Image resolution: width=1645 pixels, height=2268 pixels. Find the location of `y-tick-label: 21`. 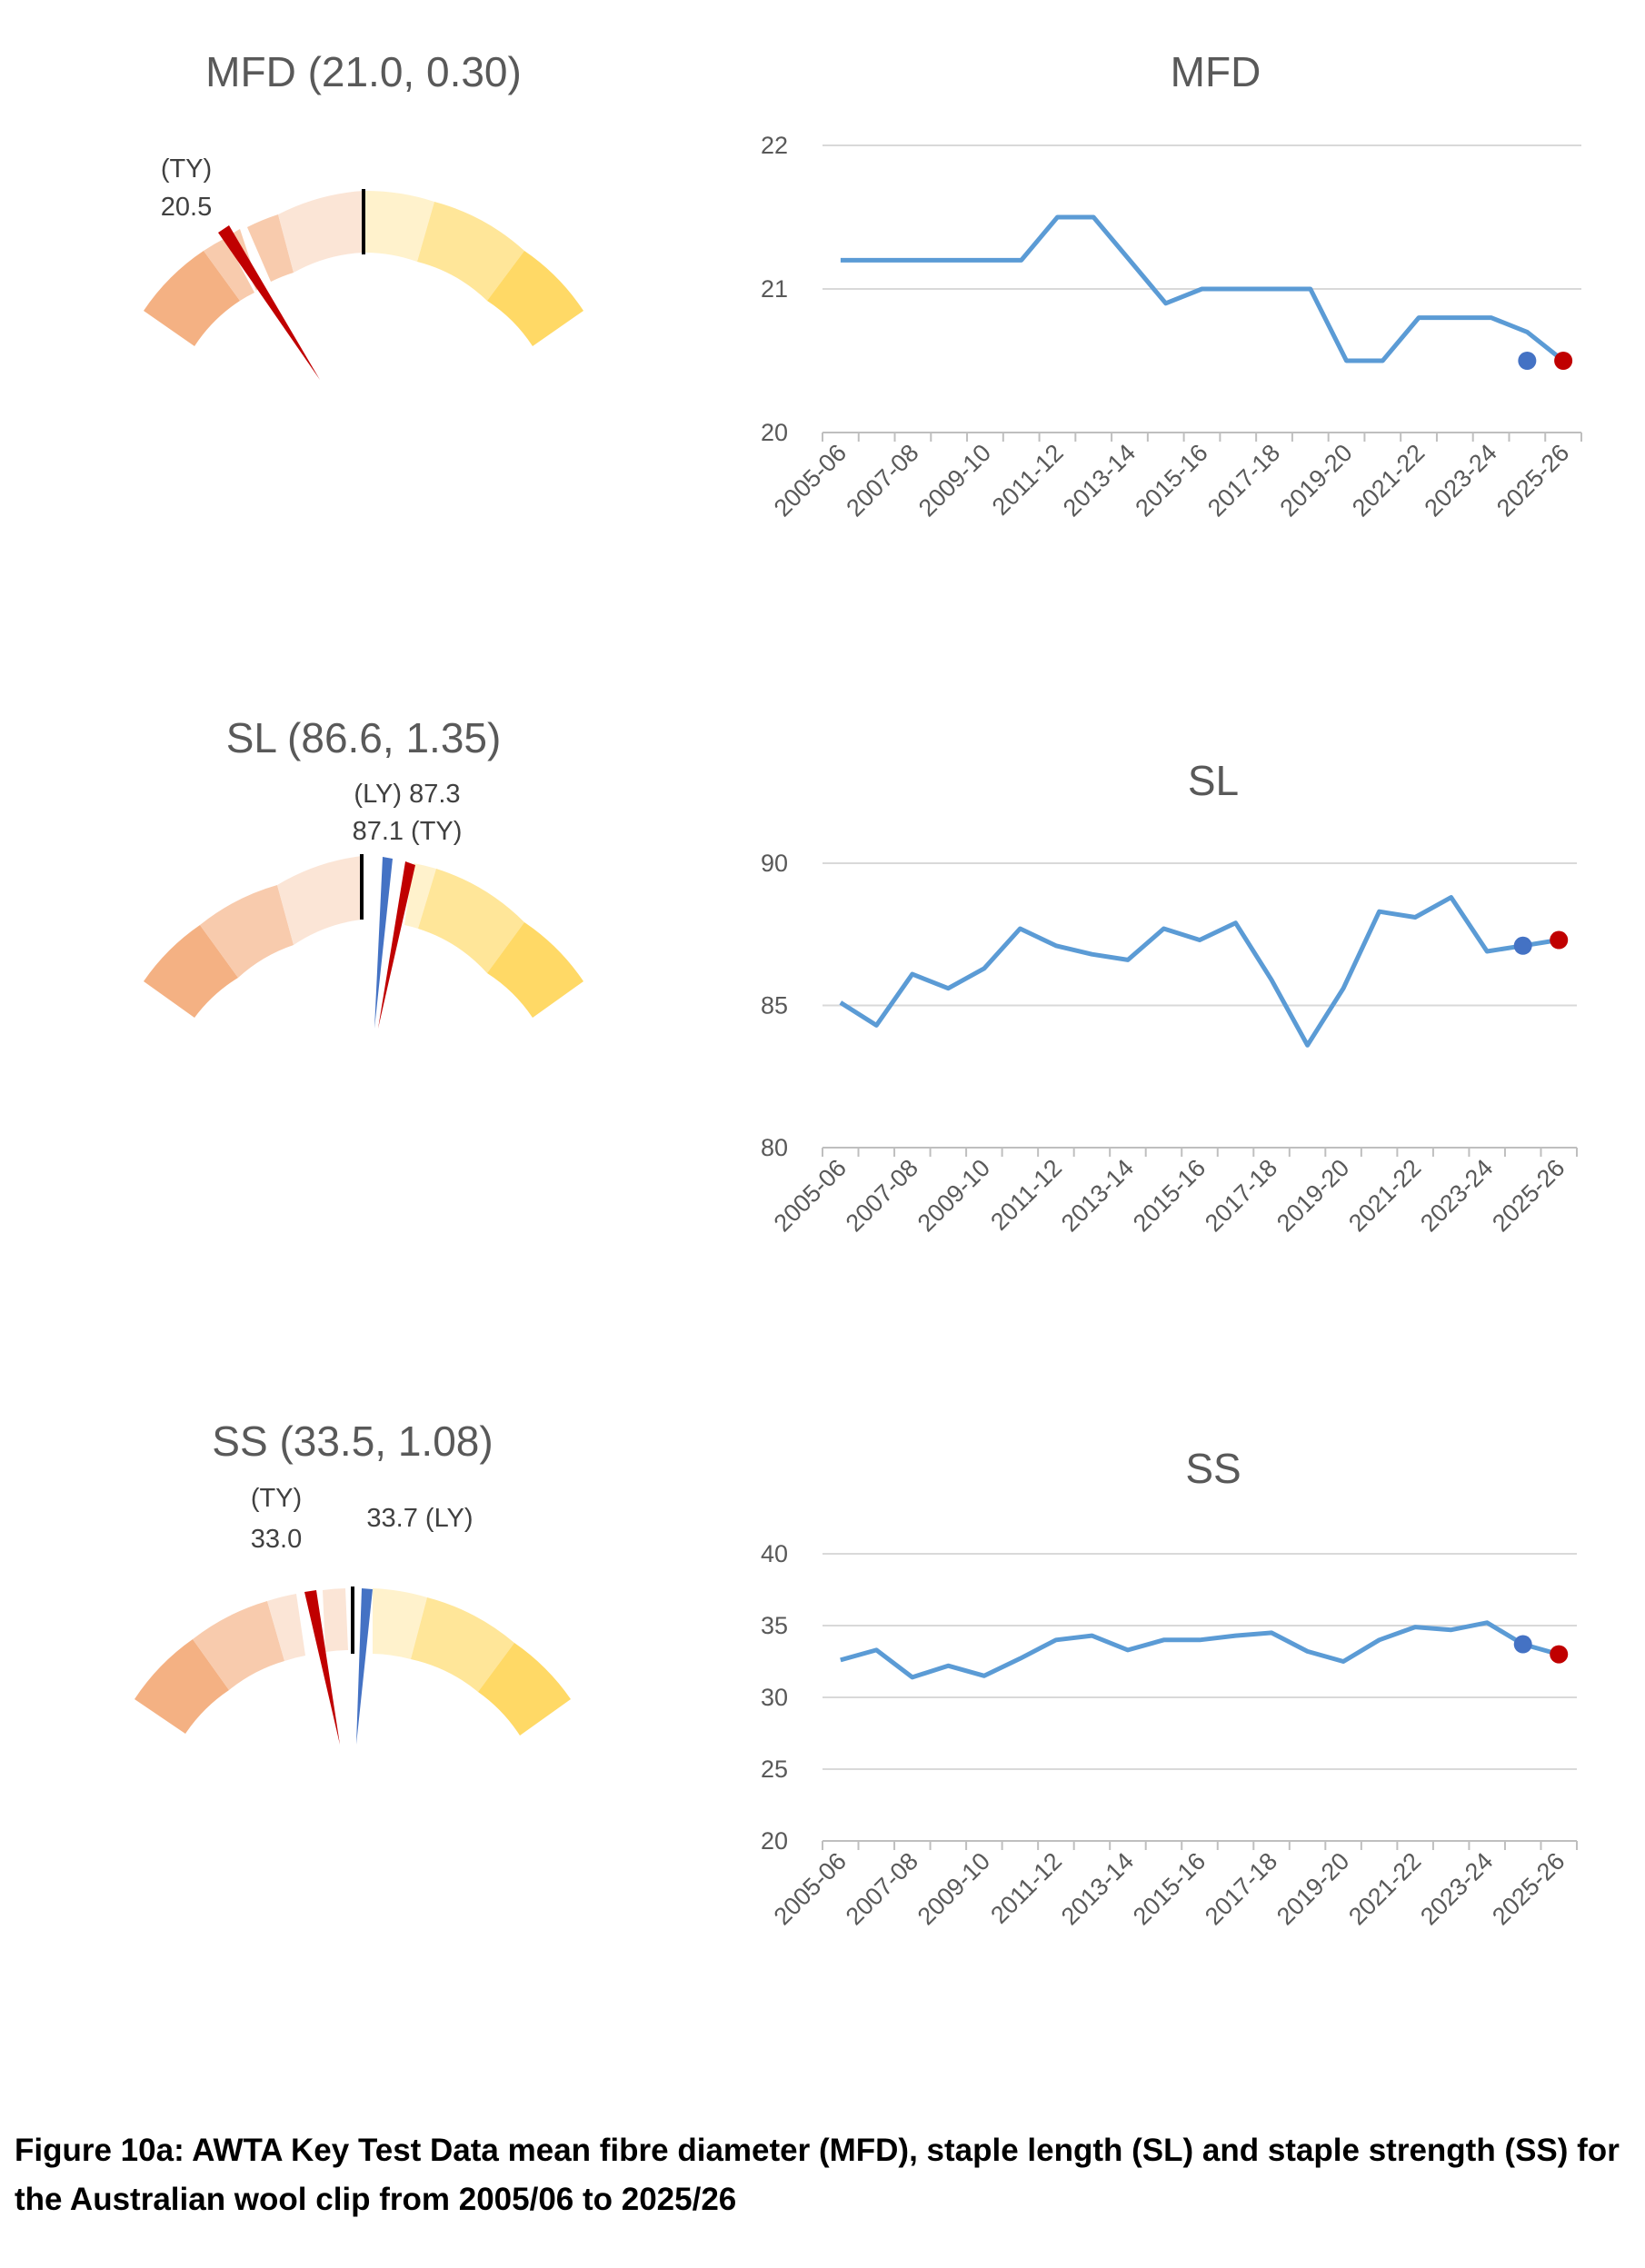

y-tick-label: 21 is located at coordinates (774, 289).